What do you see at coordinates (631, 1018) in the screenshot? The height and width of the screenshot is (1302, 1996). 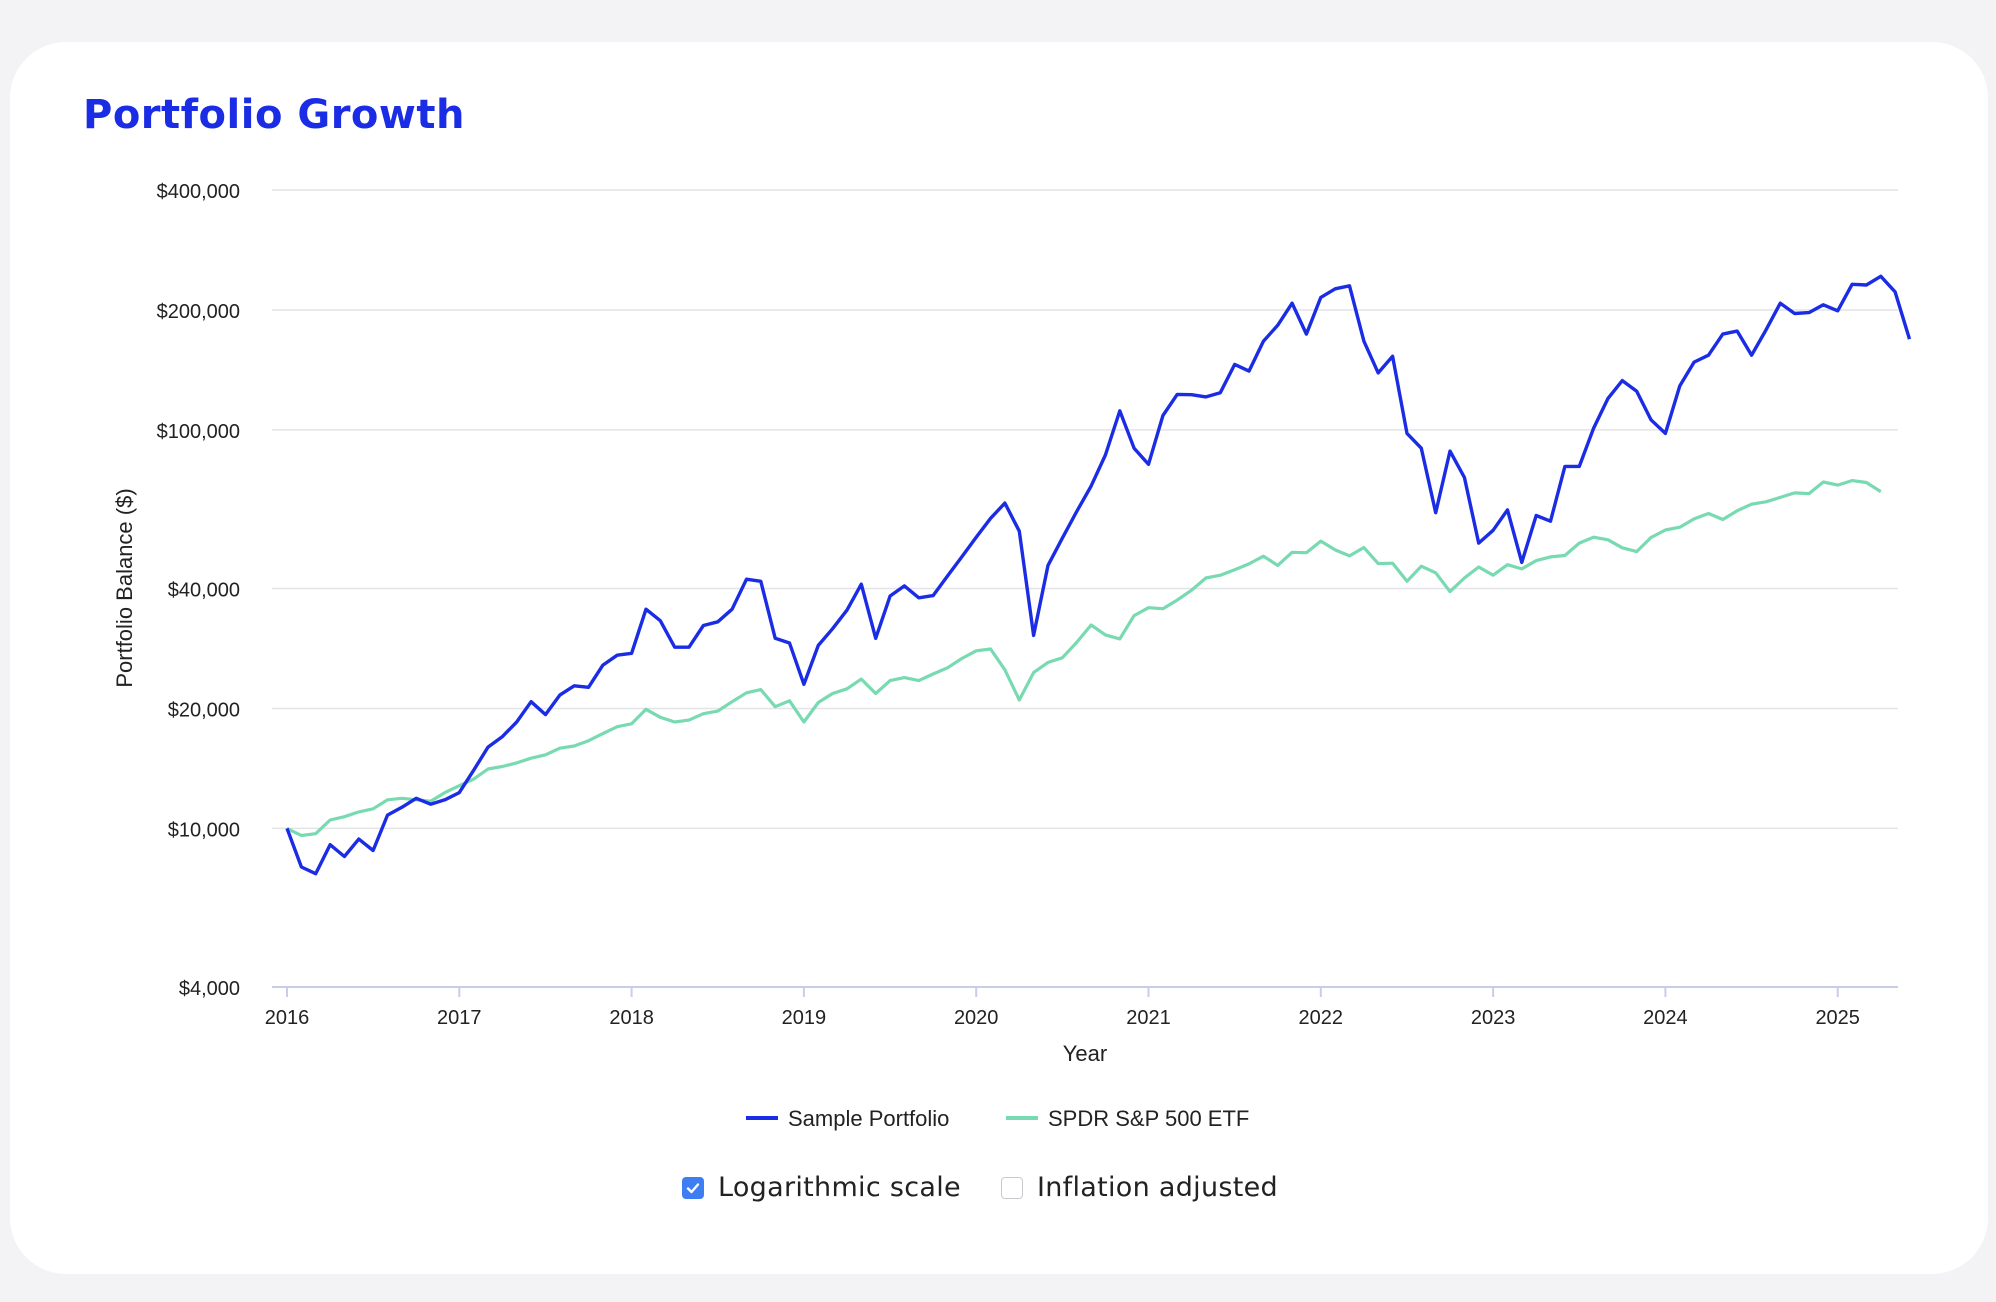 I see `x-tick-label: 2018` at bounding box center [631, 1018].